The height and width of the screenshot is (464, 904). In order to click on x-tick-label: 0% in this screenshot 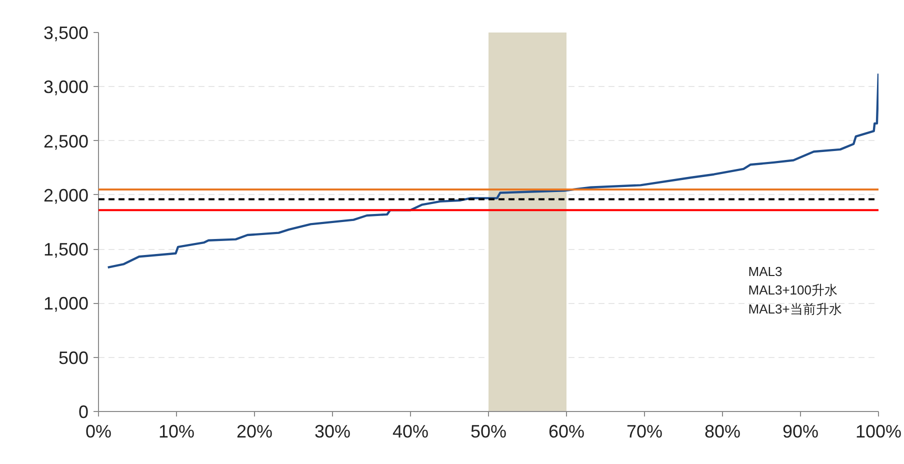, I will do `click(98, 432)`.